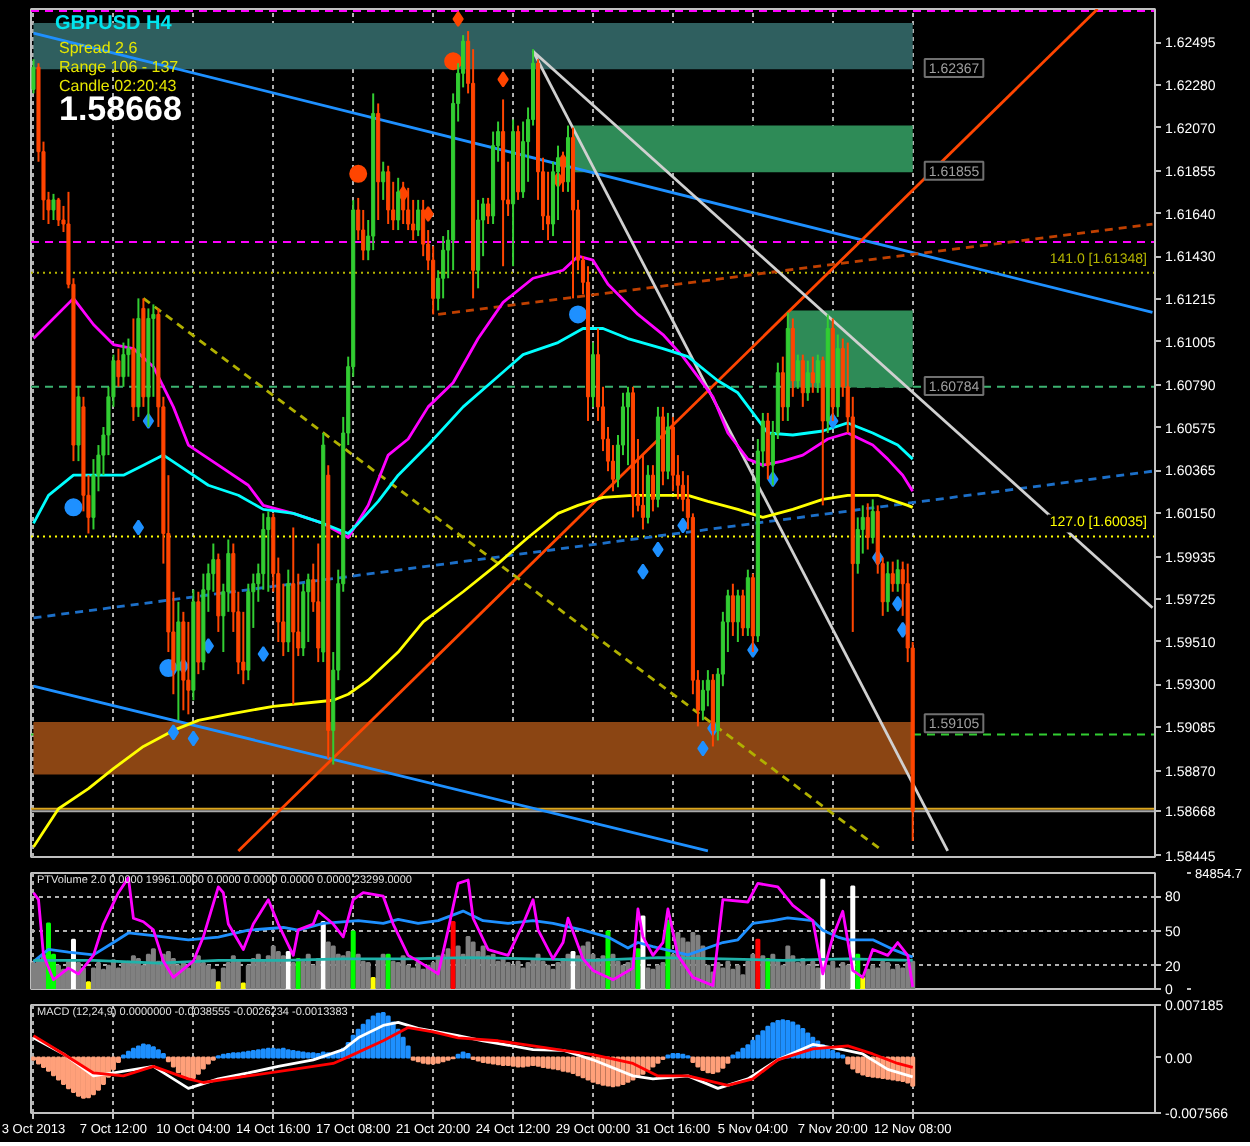 This screenshot has height=1146, width=1250. Describe the element at coordinates (118, 86) in the screenshot. I see `annotation: Candle 02:20:43` at that location.